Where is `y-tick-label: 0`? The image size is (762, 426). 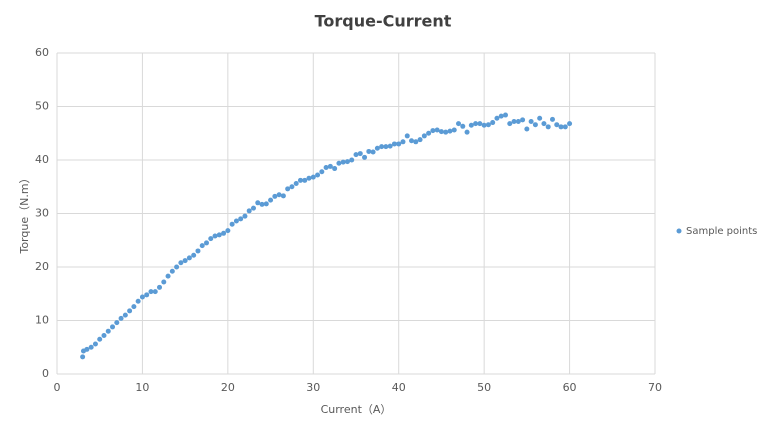
y-tick-label: 0 is located at coordinates (45, 373).